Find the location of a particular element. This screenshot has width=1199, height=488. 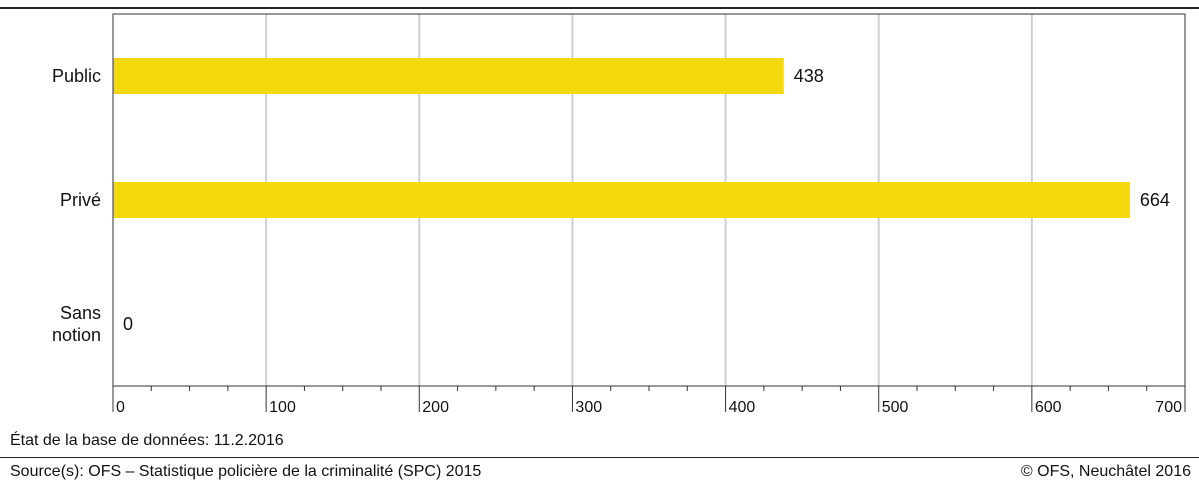

x-tick-label: 100 is located at coordinates (282, 407).